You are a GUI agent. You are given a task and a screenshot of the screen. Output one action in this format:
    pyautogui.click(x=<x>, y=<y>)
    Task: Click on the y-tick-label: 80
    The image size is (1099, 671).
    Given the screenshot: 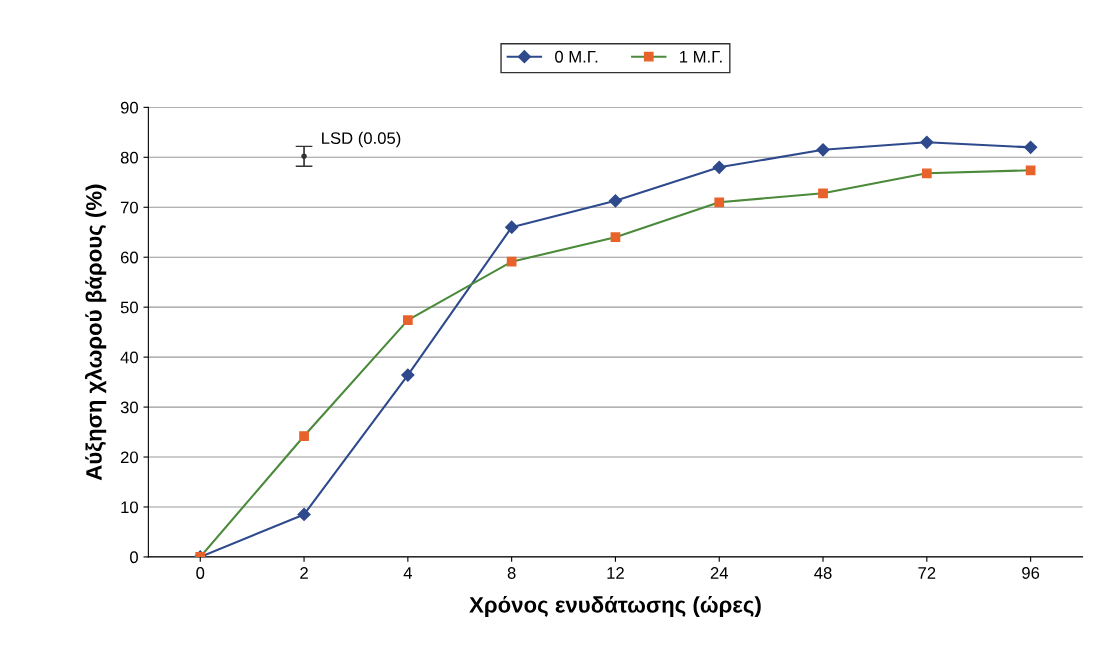 What is the action you would take?
    pyautogui.click(x=129, y=157)
    